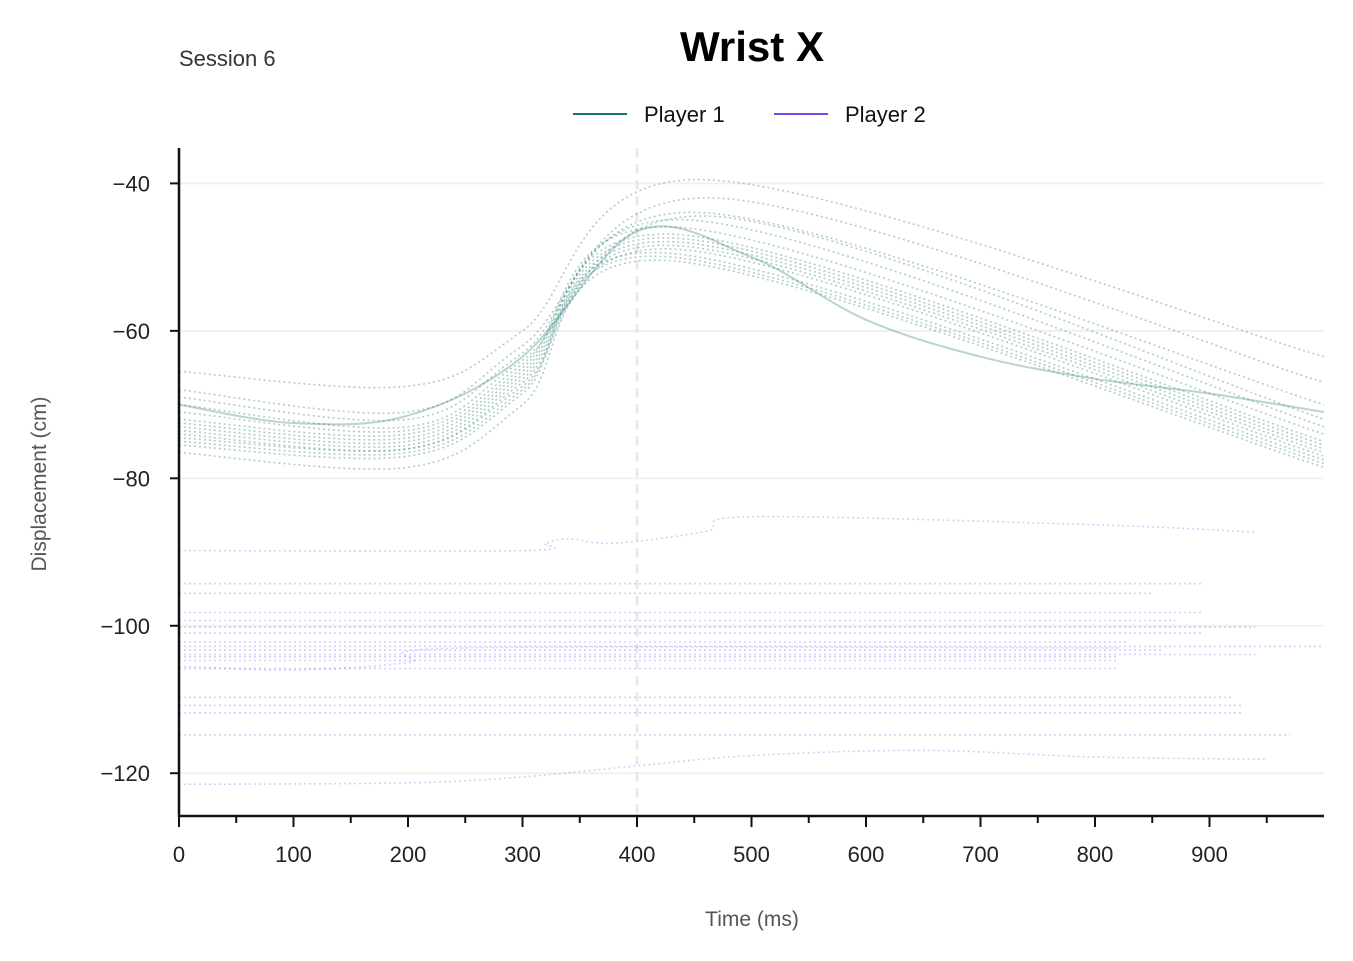 The image size is (1353, 961). Describe the element at coordinates (408, 854) in the screenshot. I see `x-tick-label: 200` at that location.